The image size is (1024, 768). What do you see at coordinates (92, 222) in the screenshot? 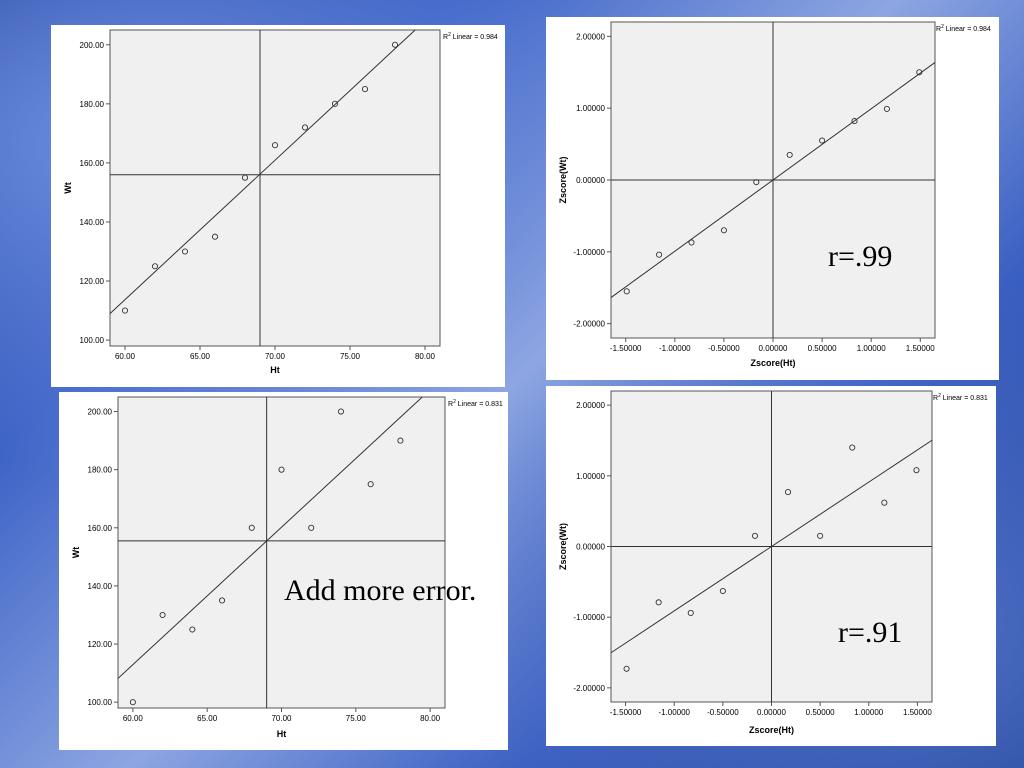
I see `raw-top-y-tick-label: 140.00` at bounding box center [92, 222].